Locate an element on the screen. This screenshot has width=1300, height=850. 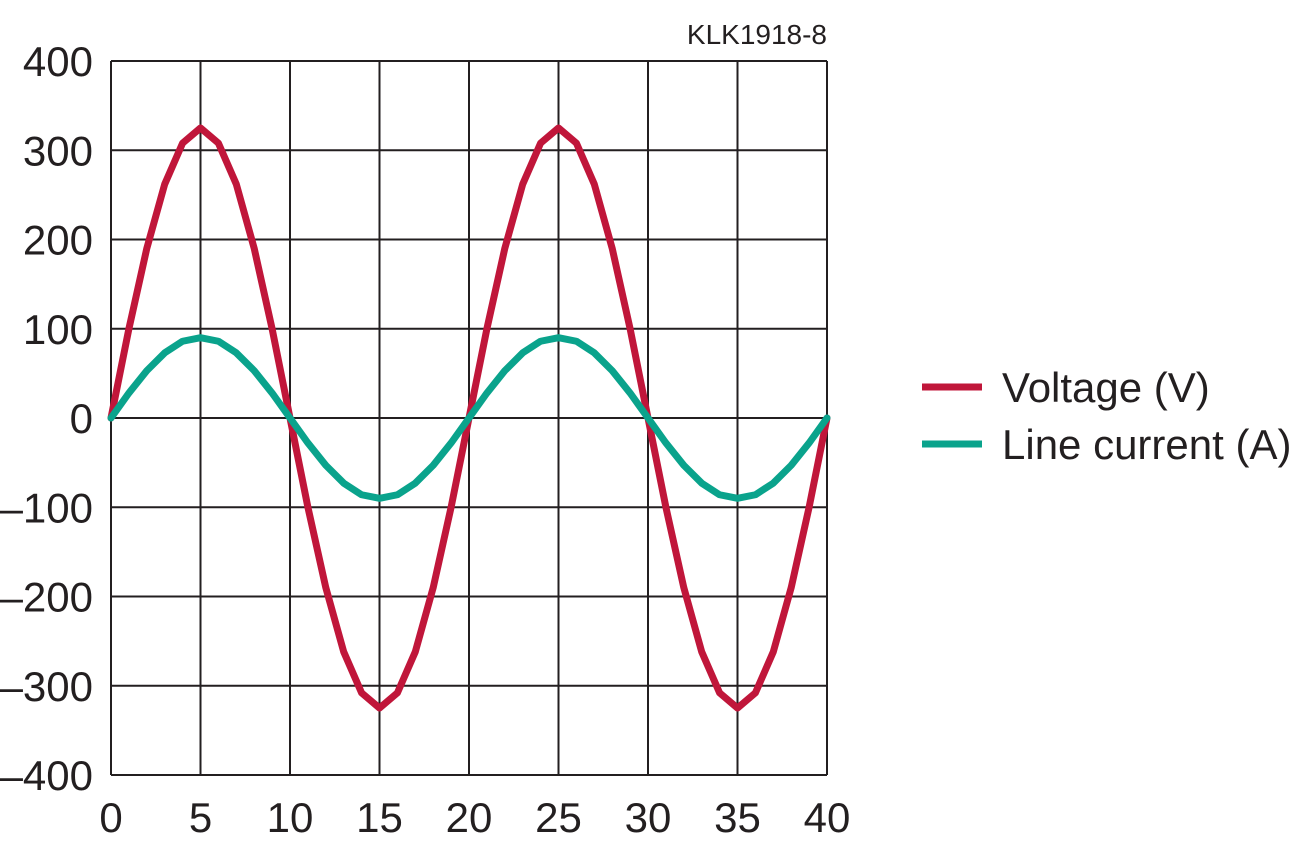
y-tick-label: 400 is located at coordinates (58, 61).